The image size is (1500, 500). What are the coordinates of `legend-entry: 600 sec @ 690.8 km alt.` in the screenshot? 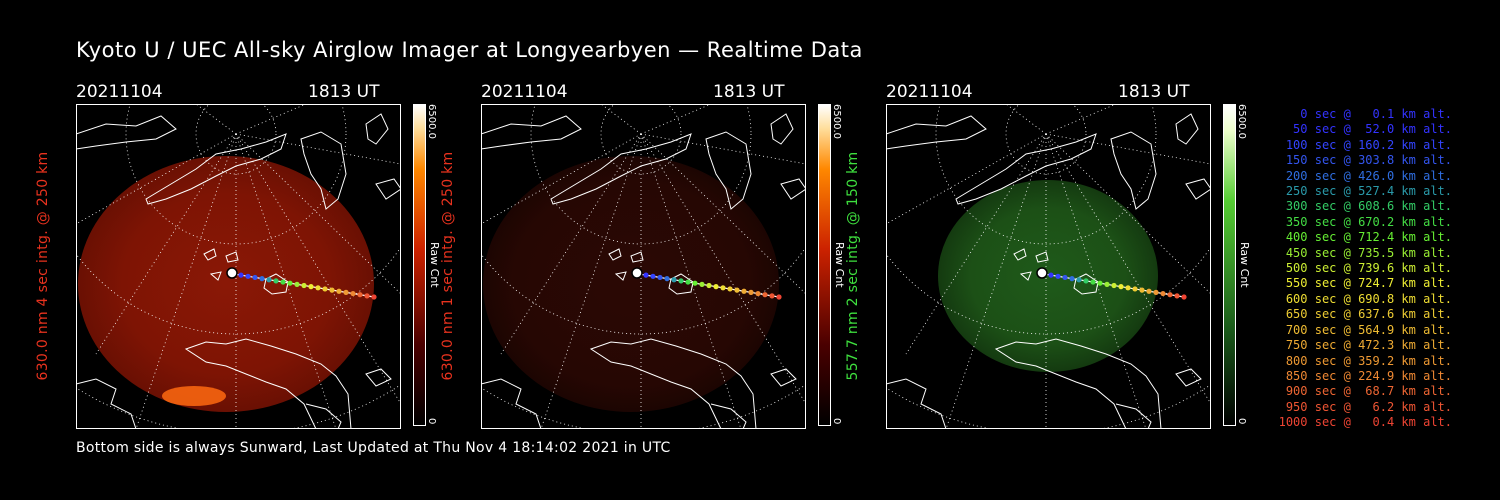 It's located at (1368, 298).